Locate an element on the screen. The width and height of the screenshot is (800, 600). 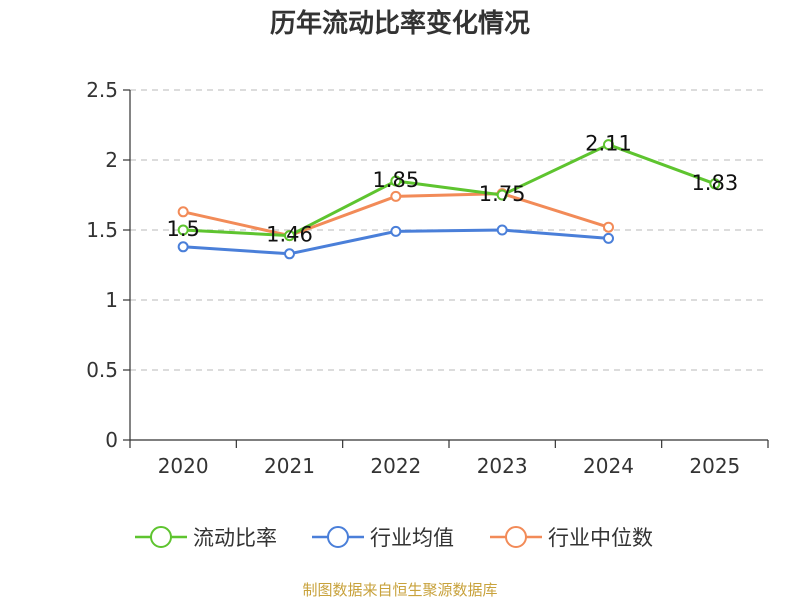
y-tick-label-2: 1 is located at coordinates (111, 300).